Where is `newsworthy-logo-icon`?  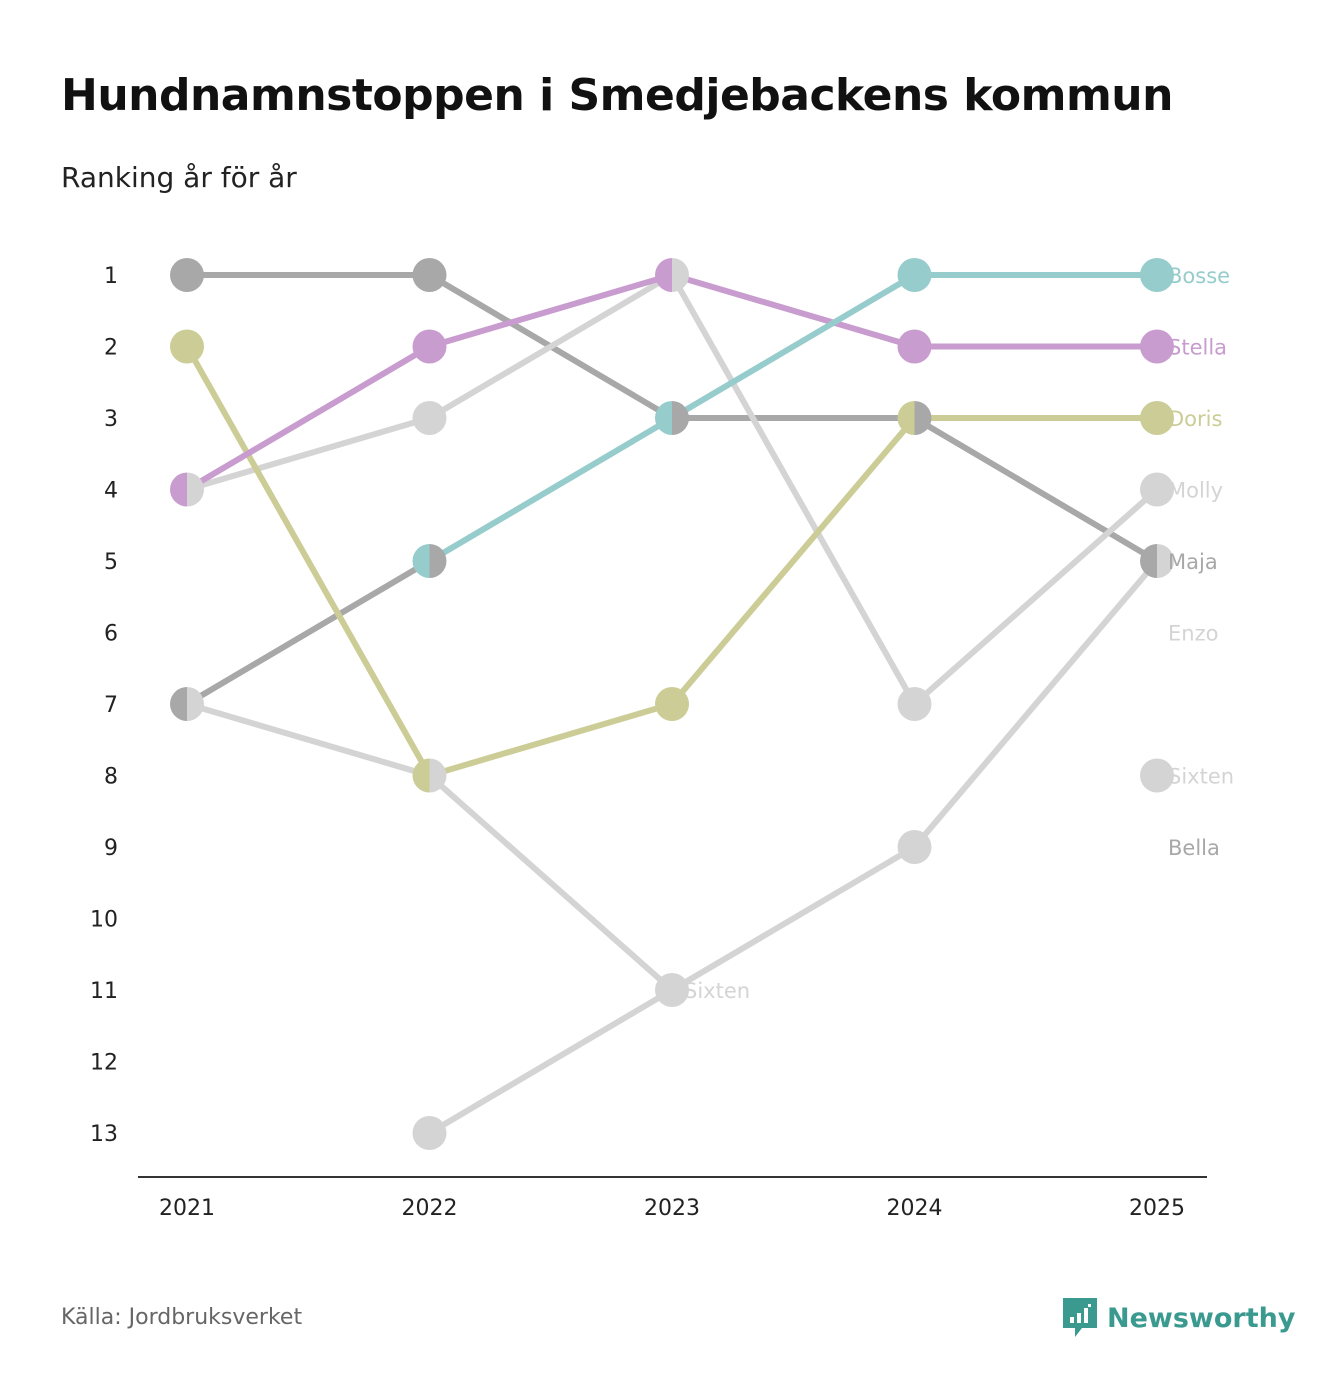 newsworthy-logo-icon is located at coordinates (1080, 1317).